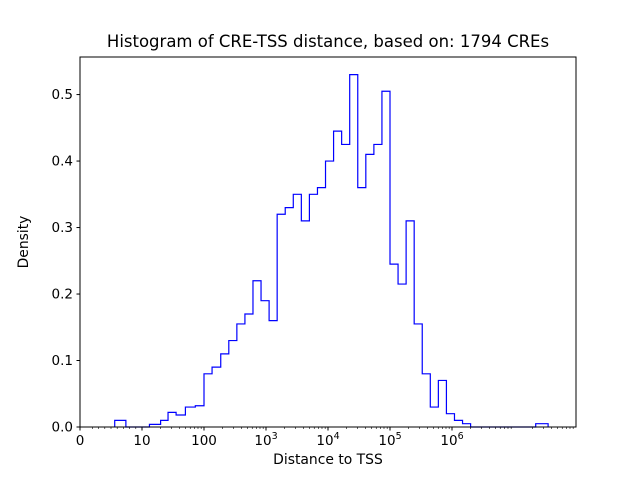  Describe the element at coordinates (62, 361) in the screenshot. I see `y-tick-label: 0.1` at that location.